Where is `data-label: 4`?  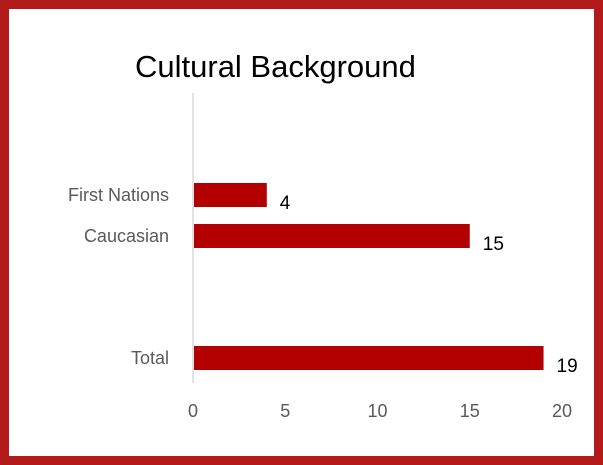 data-label: 4 is located at coordinates (285, 203).